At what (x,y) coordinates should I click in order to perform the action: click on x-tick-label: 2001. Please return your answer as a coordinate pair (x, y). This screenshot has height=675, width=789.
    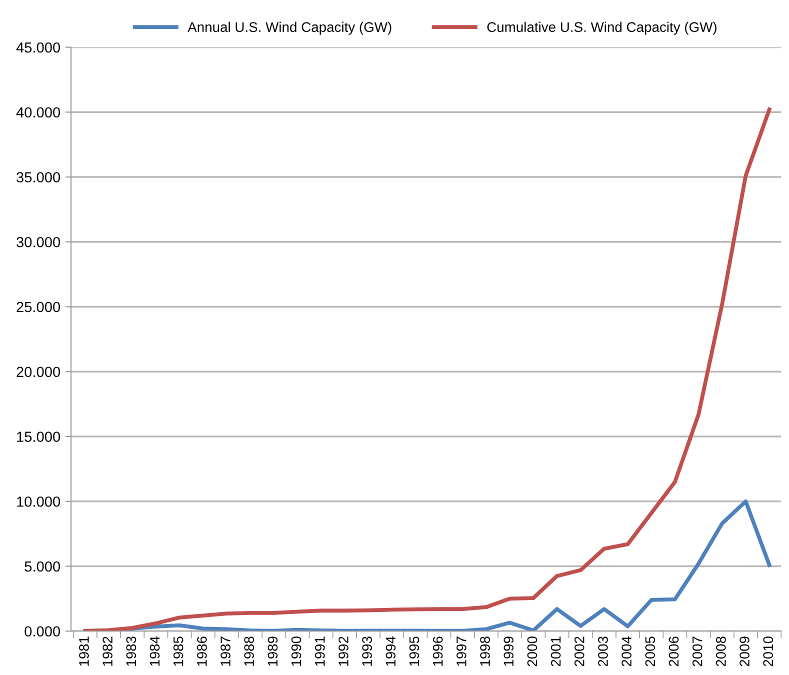
    Looking at the image, I should click on (555, 651).